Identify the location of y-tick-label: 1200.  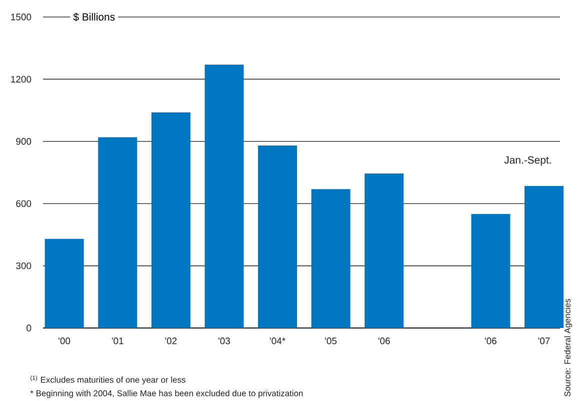
(21, 79).